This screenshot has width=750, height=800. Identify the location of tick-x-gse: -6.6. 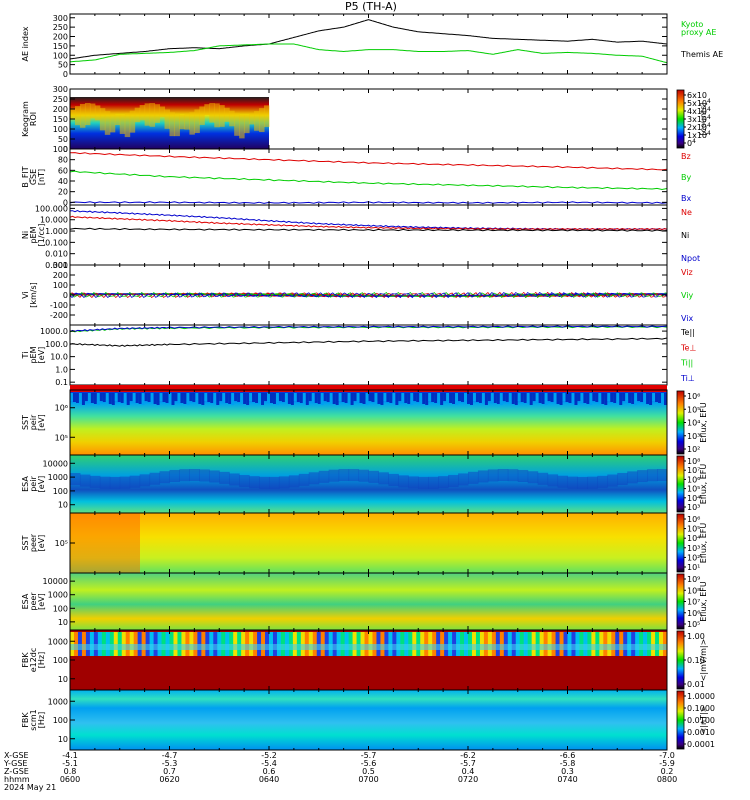
(568, 755).